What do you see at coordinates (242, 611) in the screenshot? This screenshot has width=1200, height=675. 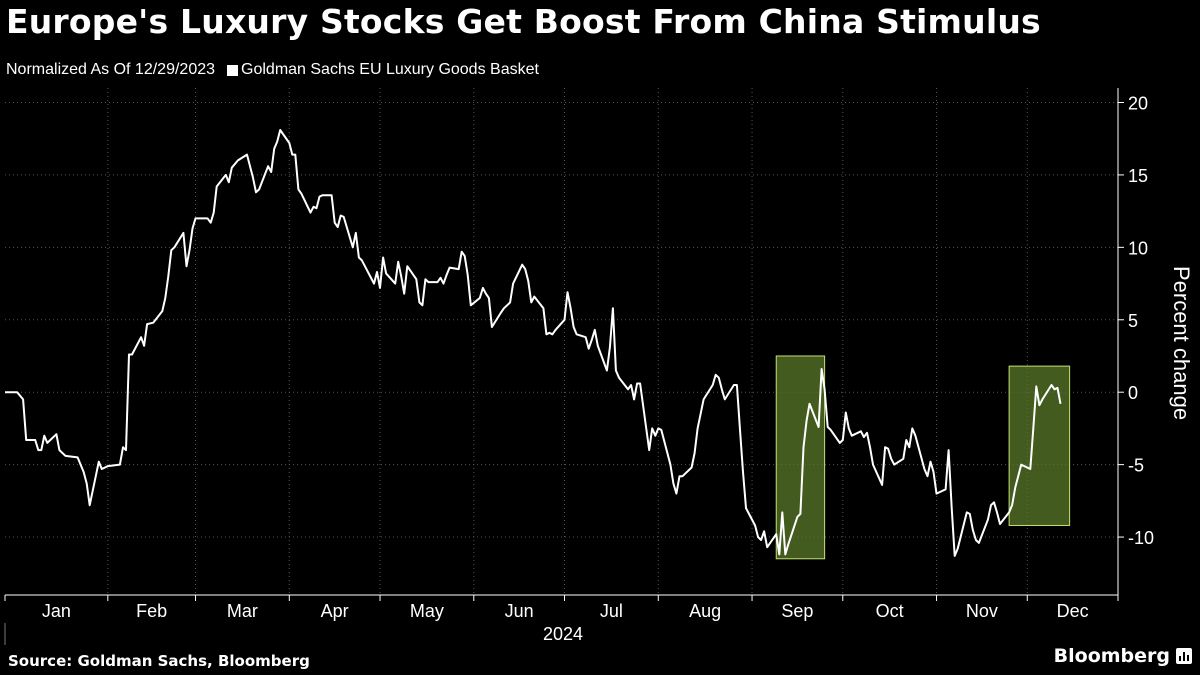 I see `x-tick-label: Mar` at bounding box center [242, 611].